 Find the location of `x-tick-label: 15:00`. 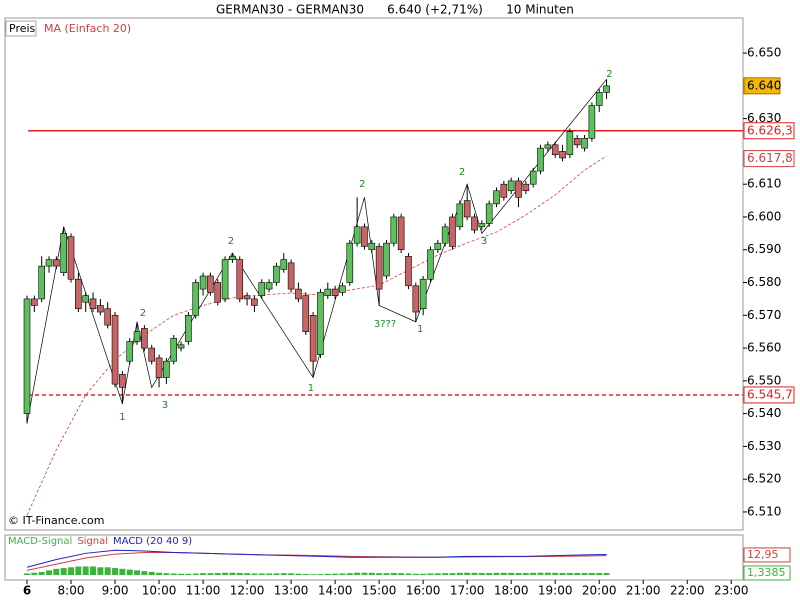

x-tick-label: 15:00 is located at coordinates (379, 591).